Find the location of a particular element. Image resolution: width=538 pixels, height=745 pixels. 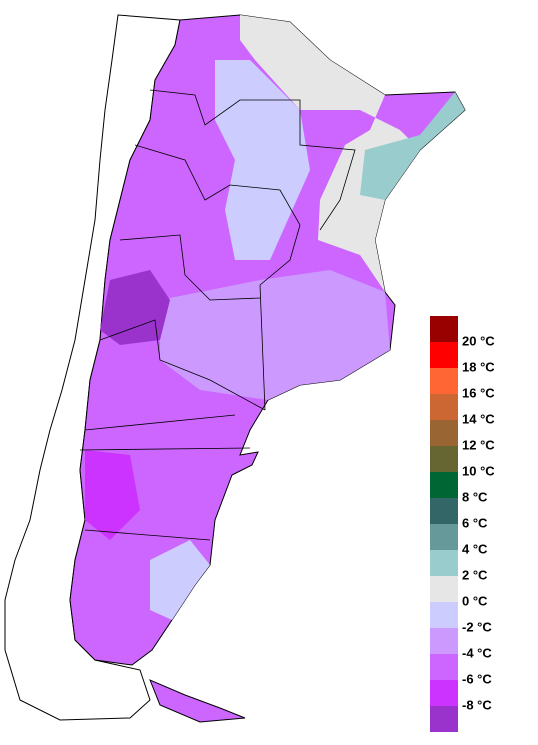

legend-label: -4 °C is located at coordinates (477, 652).